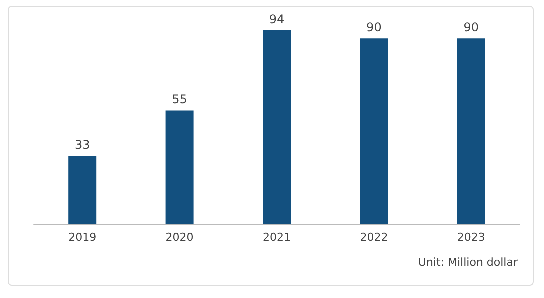 The width and height of the screenshot is (544, 298). Describe the element at coordinates (277, 237) in the screenshot. I see `x-tick-label: 2021` at that location.